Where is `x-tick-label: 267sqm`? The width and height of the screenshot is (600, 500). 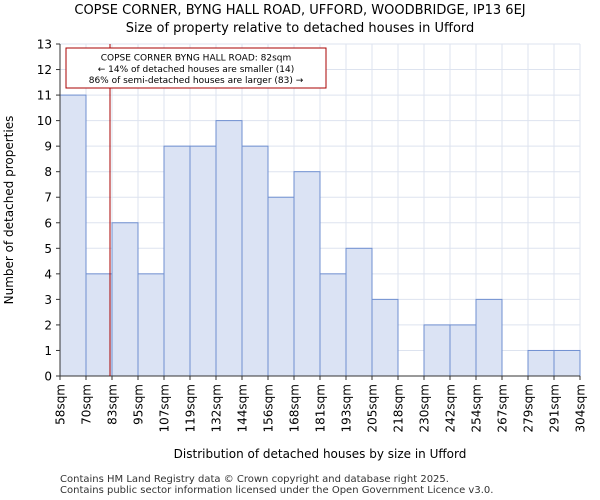 x-tick-label: 267sqm is located at coordinates (503, 408).